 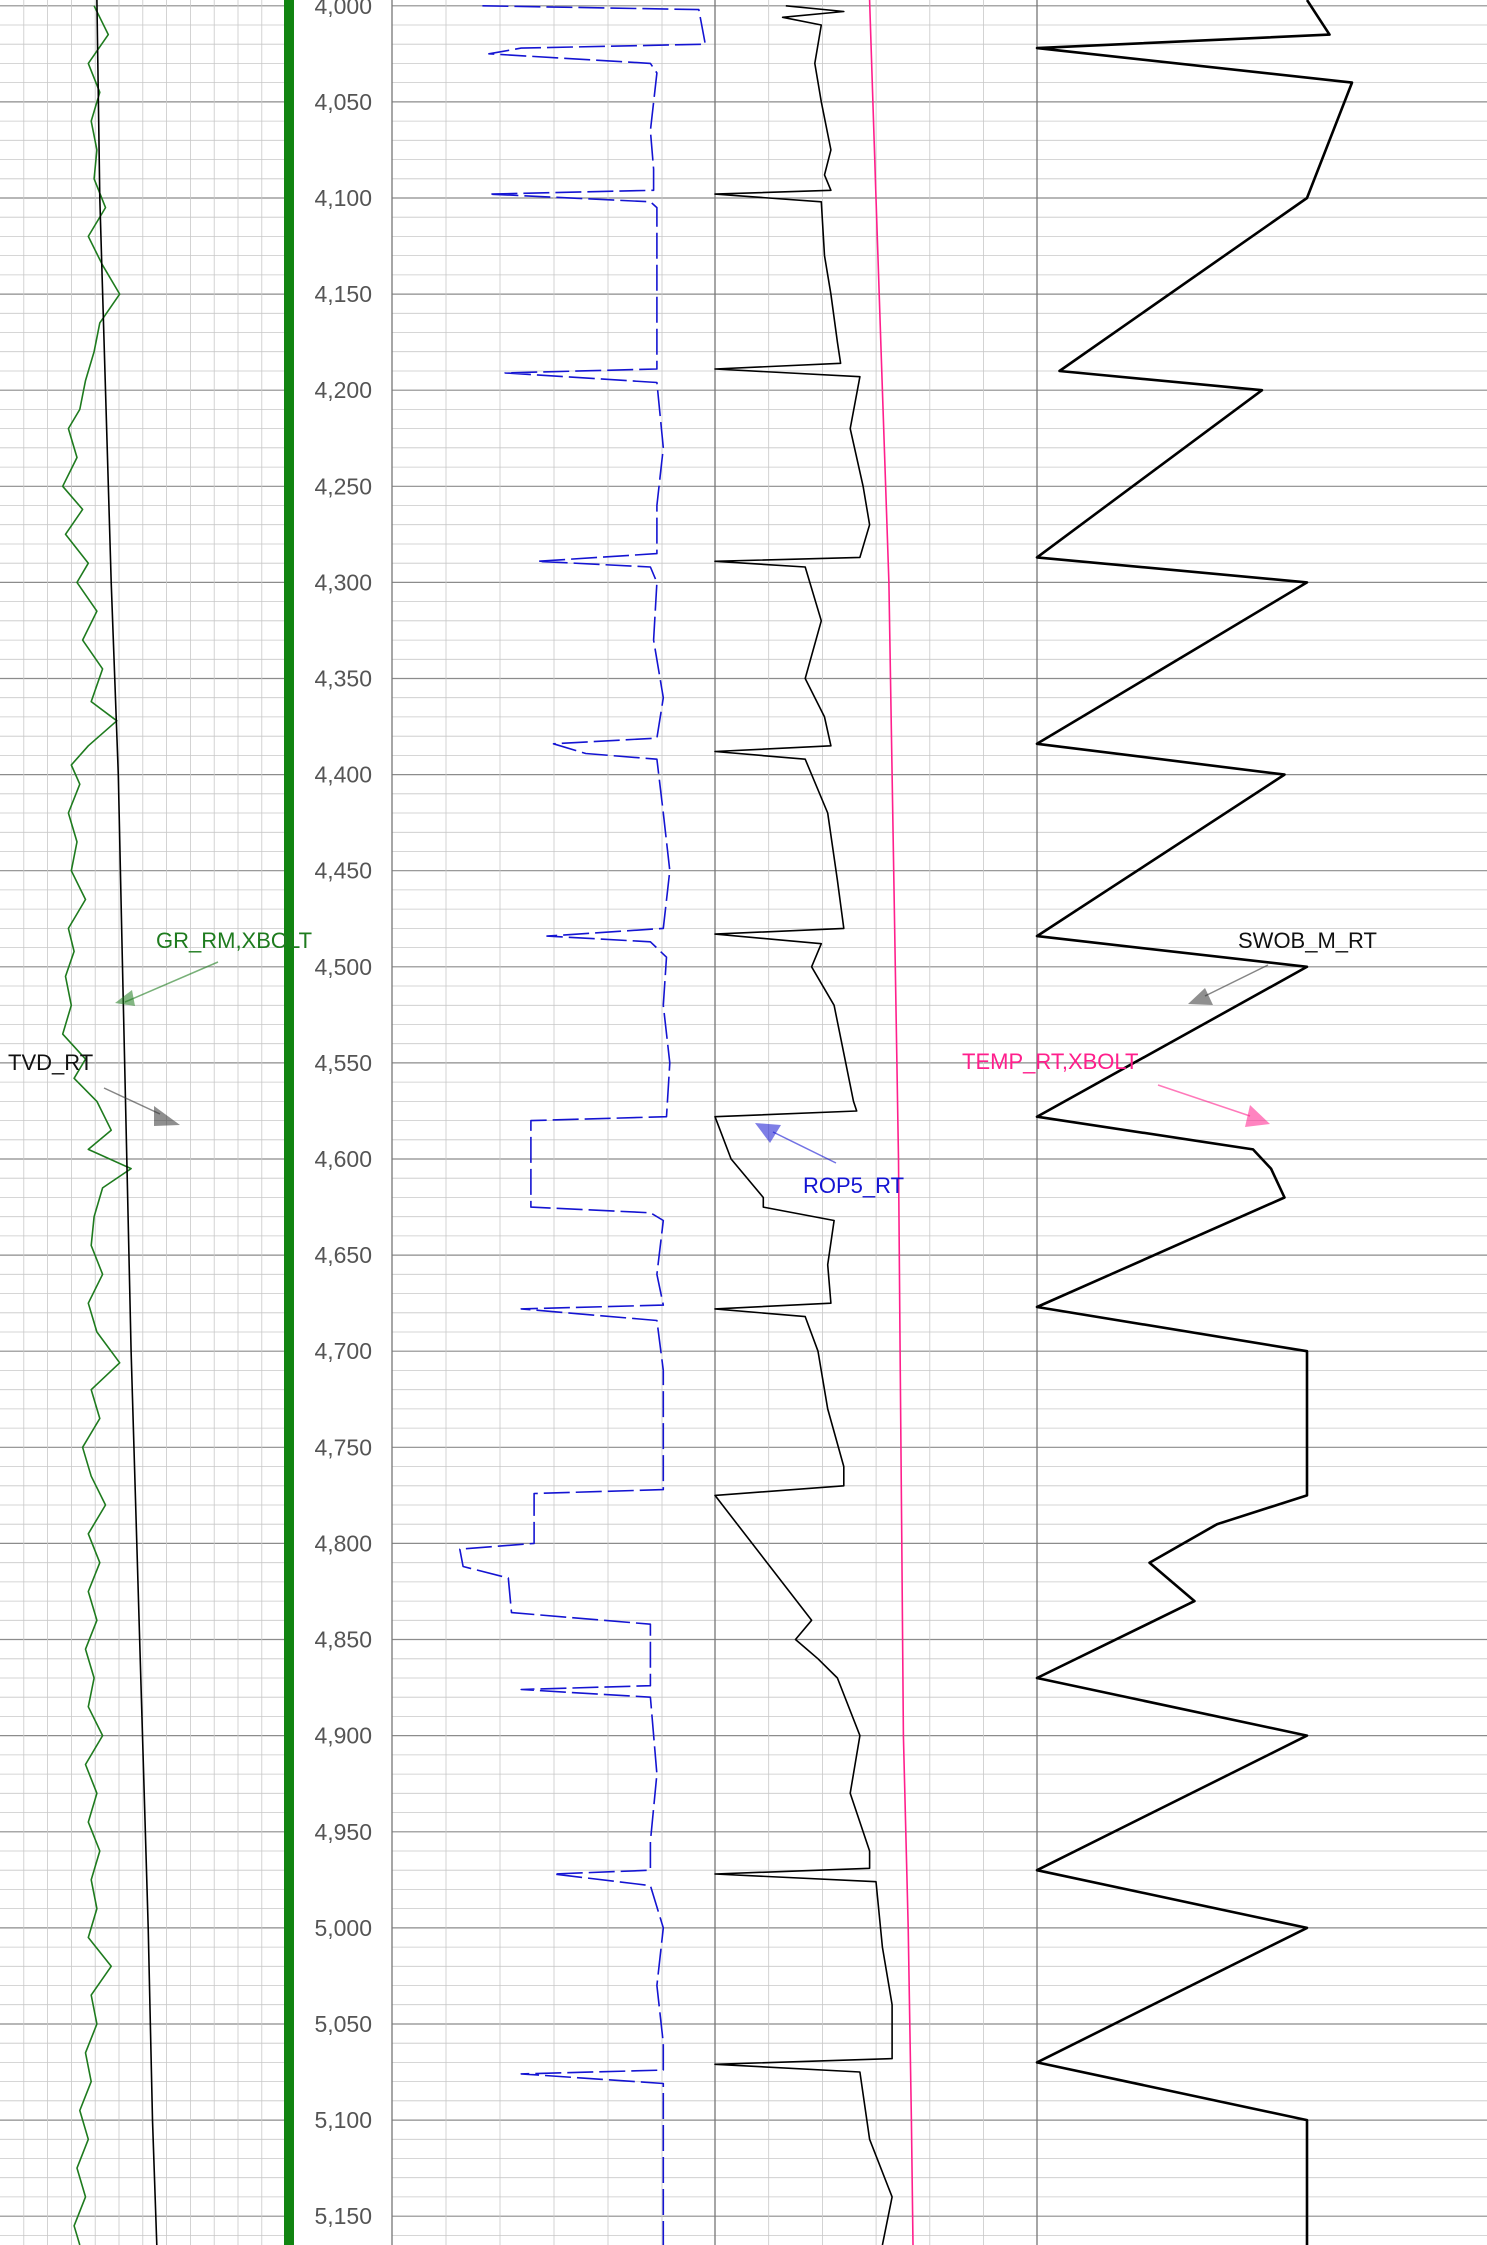 What do you see at coordinates (343, 2024) in the screenshot?
I see `depth-tick-label: 5,050` at bounding box center [343, 2024].